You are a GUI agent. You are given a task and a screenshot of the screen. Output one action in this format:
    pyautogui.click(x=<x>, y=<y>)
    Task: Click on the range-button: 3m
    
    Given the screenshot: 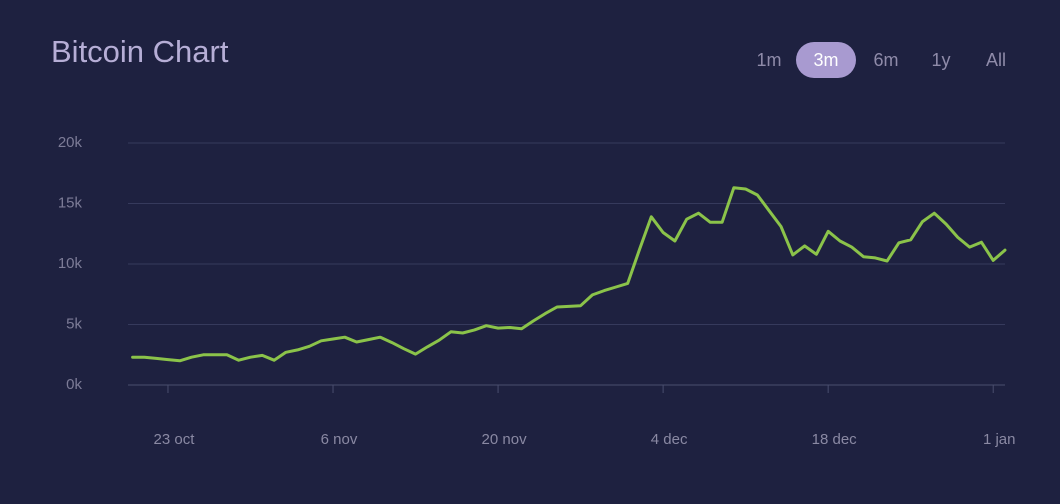 What is the action you would take?
    pyautogui.click(x=825, y=60)
    